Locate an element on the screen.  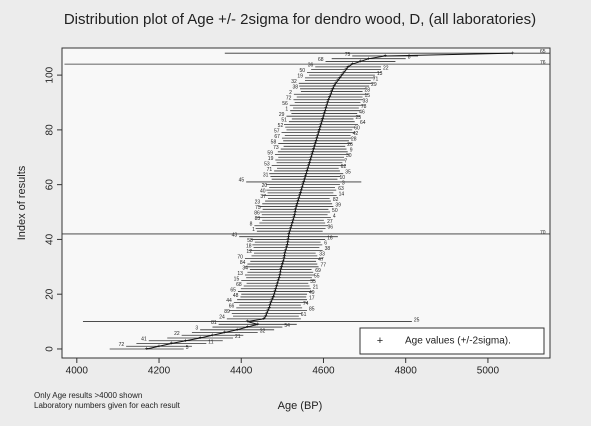
lab-number: 58 is located at coordinates (274, 142).